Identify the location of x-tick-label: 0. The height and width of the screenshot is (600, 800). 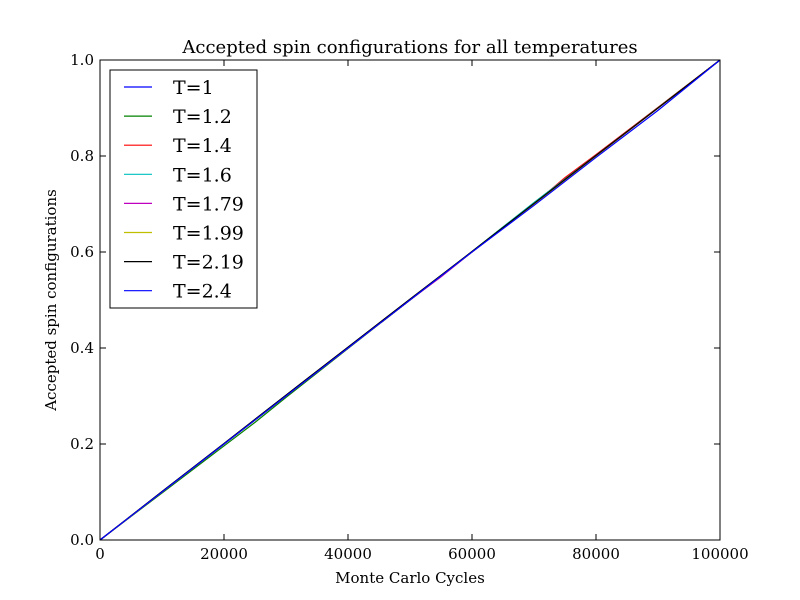
(100, 554).